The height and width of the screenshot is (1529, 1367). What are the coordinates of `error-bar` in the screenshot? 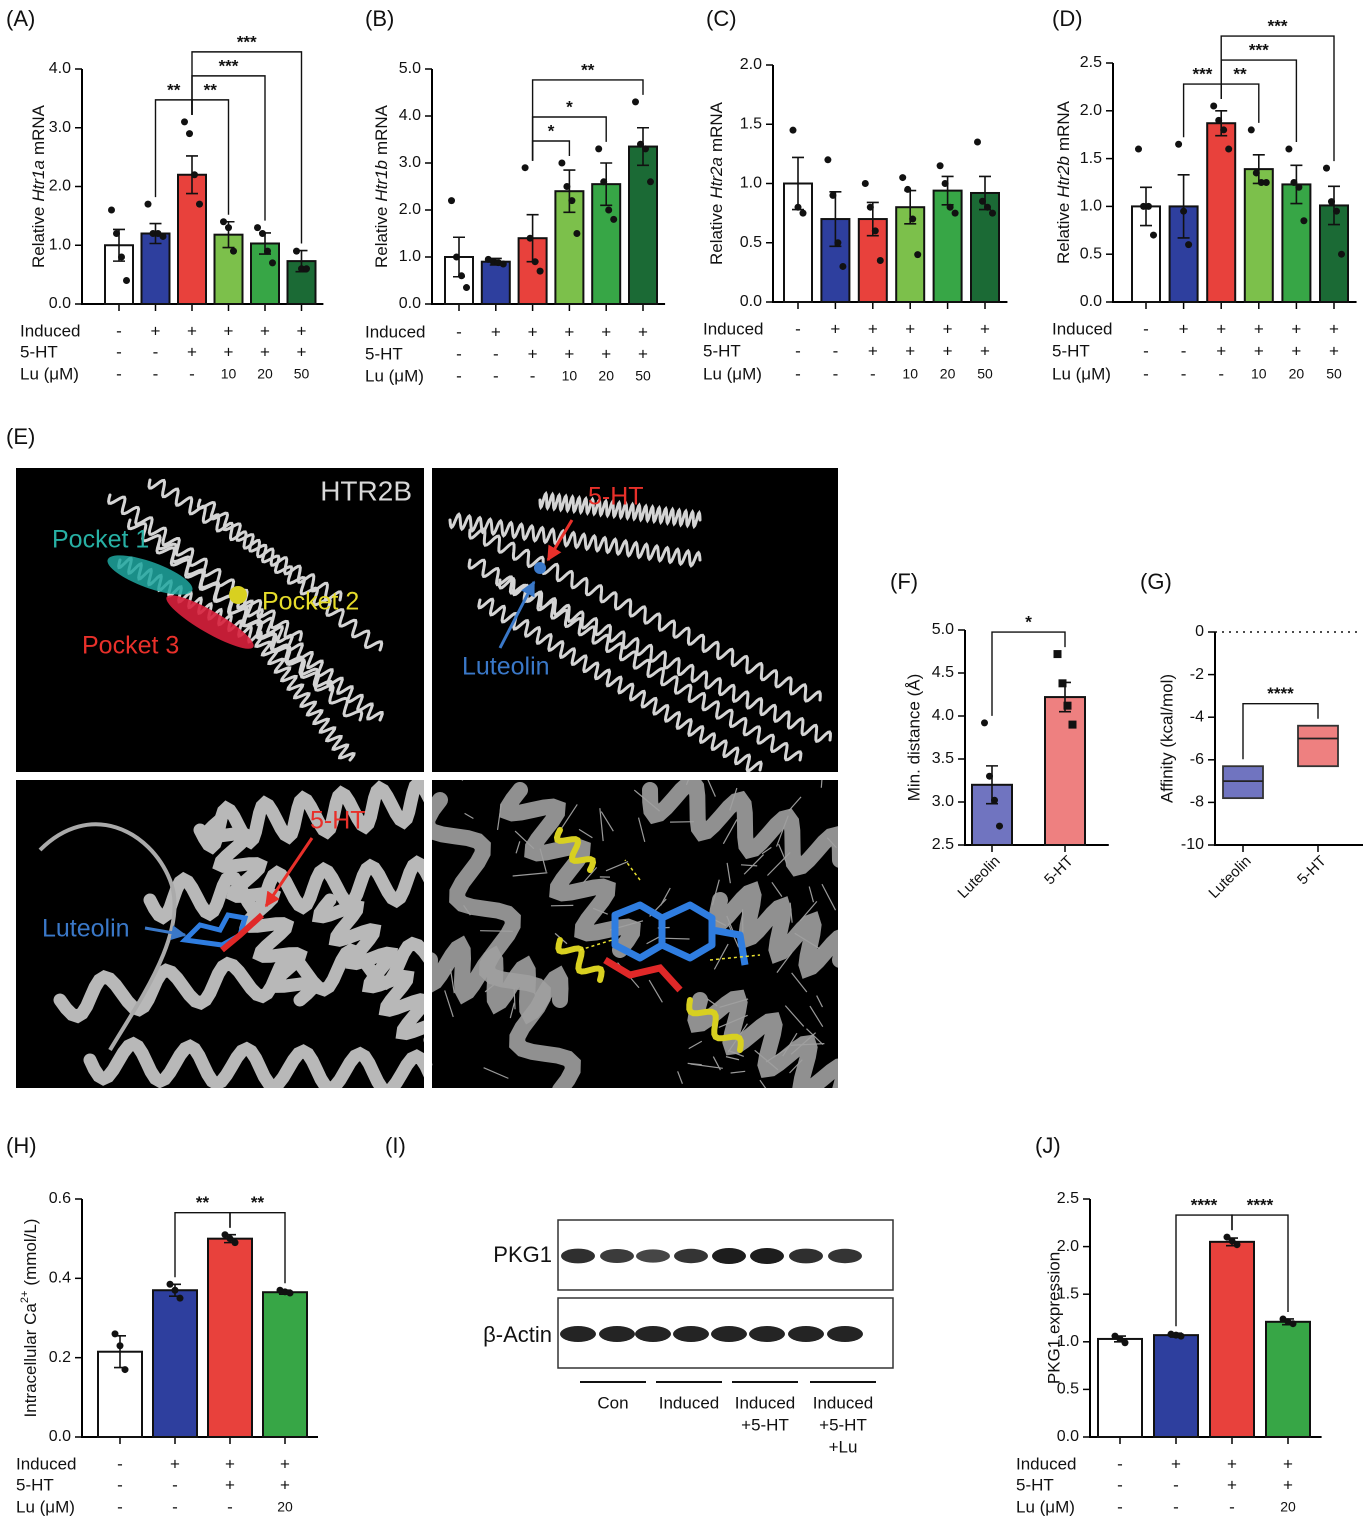 It's located at (569, 191).